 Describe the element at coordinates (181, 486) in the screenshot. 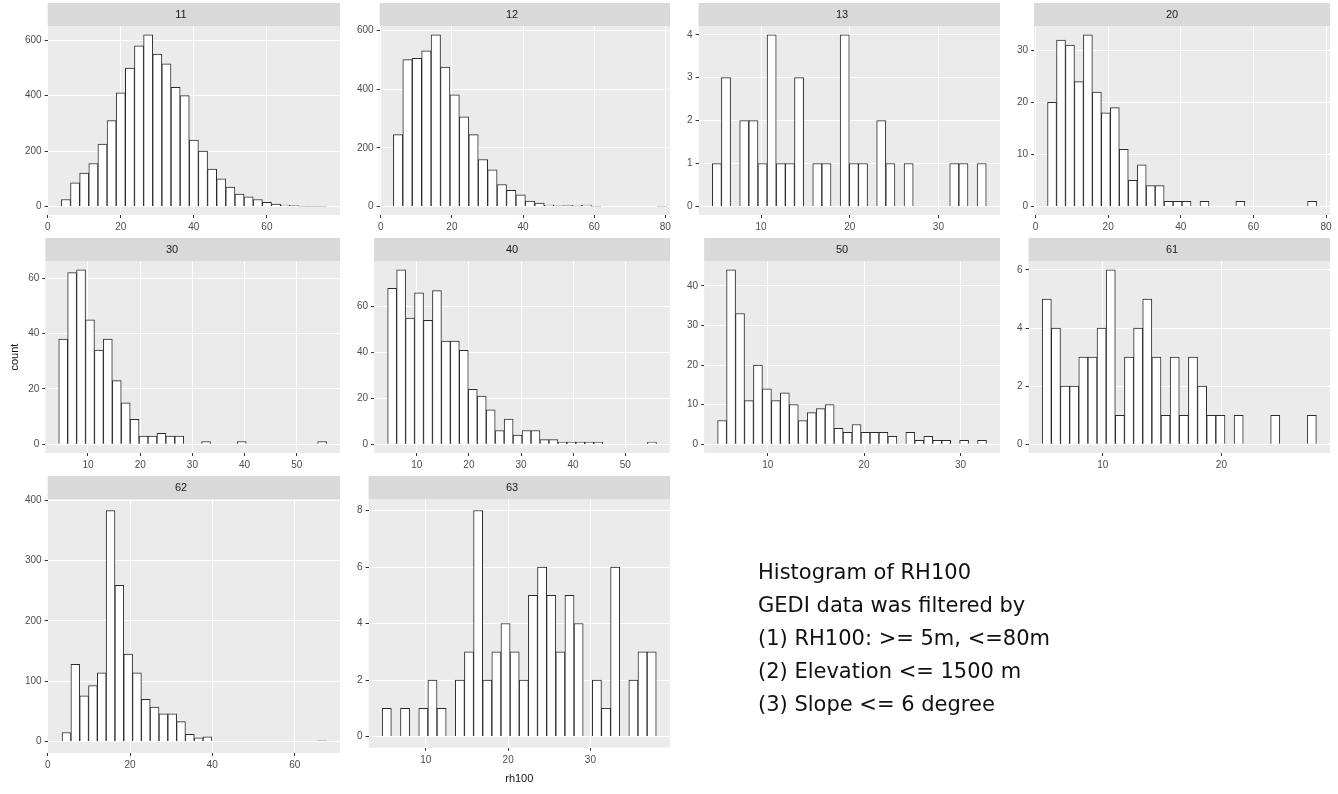

I see `chart-title: 62` at that location.